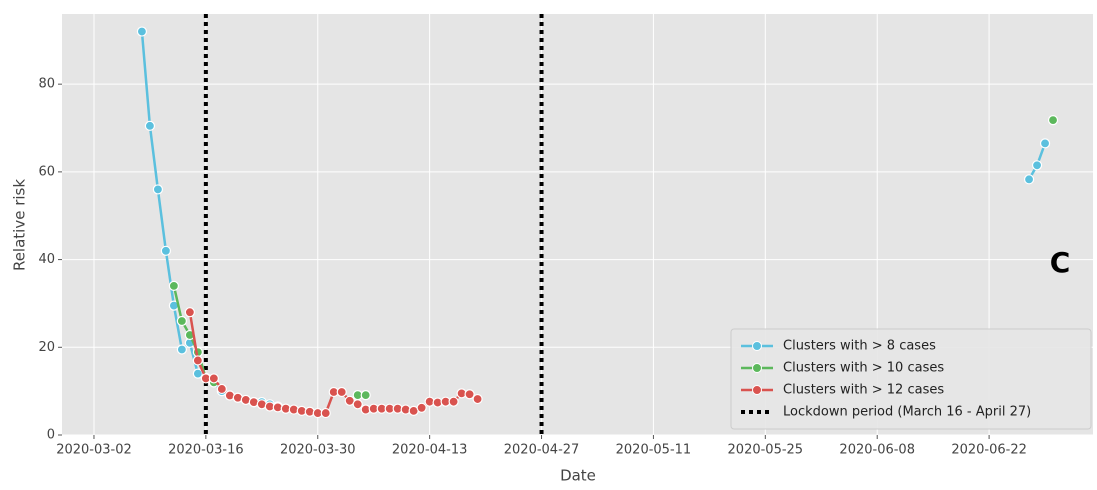 This screenshot has height=490, width=1097. What do you see at coordinates (46, 84) in the screenshot?
I see `y-tick-label: 80` at bounding box center [46, 84].